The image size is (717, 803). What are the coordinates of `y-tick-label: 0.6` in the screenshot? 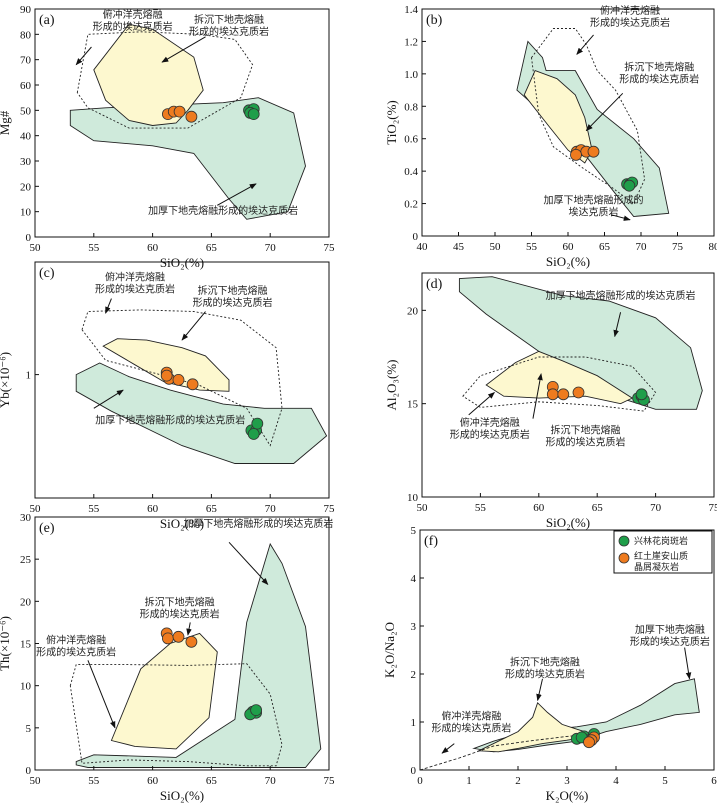 It's located at (411, 140).